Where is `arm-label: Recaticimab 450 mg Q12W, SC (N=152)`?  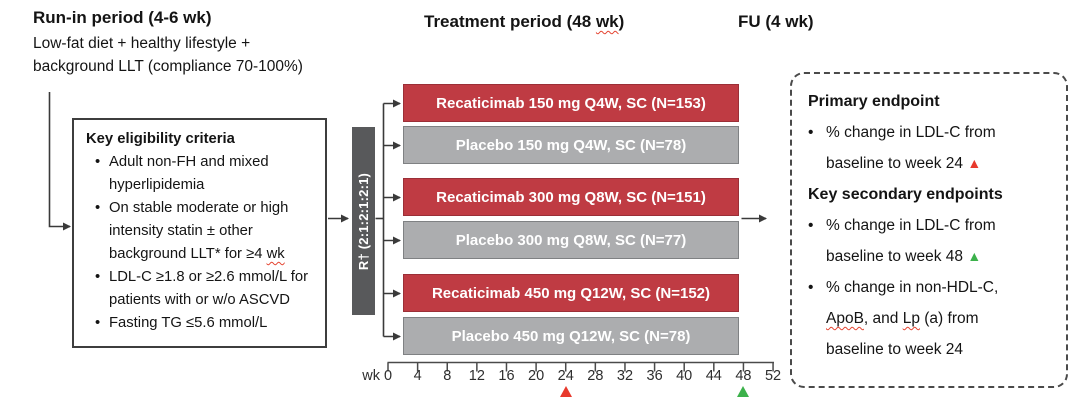
arm-label: Recaticimab 450 mg Q12W, SC (N=152) is located at coordinates (571, 293).